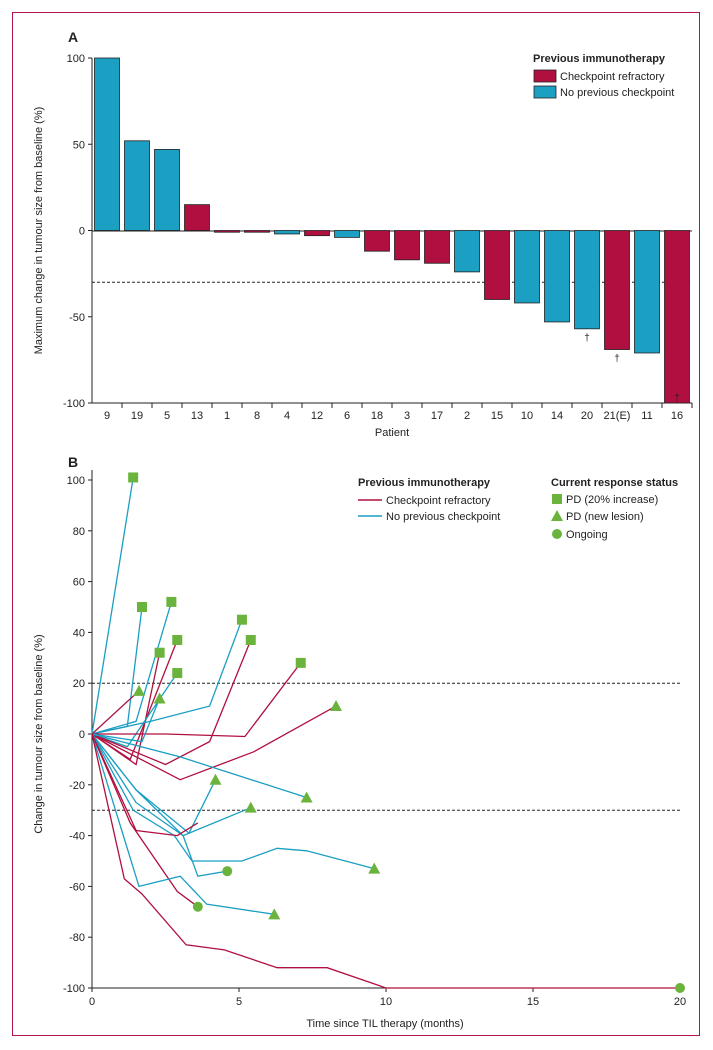 This screenshot has width=713, height=1050. Describe the element at coordinates (92, 1002) in the screenshot. I see `panel-b-x-tick-label: 0` at that location.